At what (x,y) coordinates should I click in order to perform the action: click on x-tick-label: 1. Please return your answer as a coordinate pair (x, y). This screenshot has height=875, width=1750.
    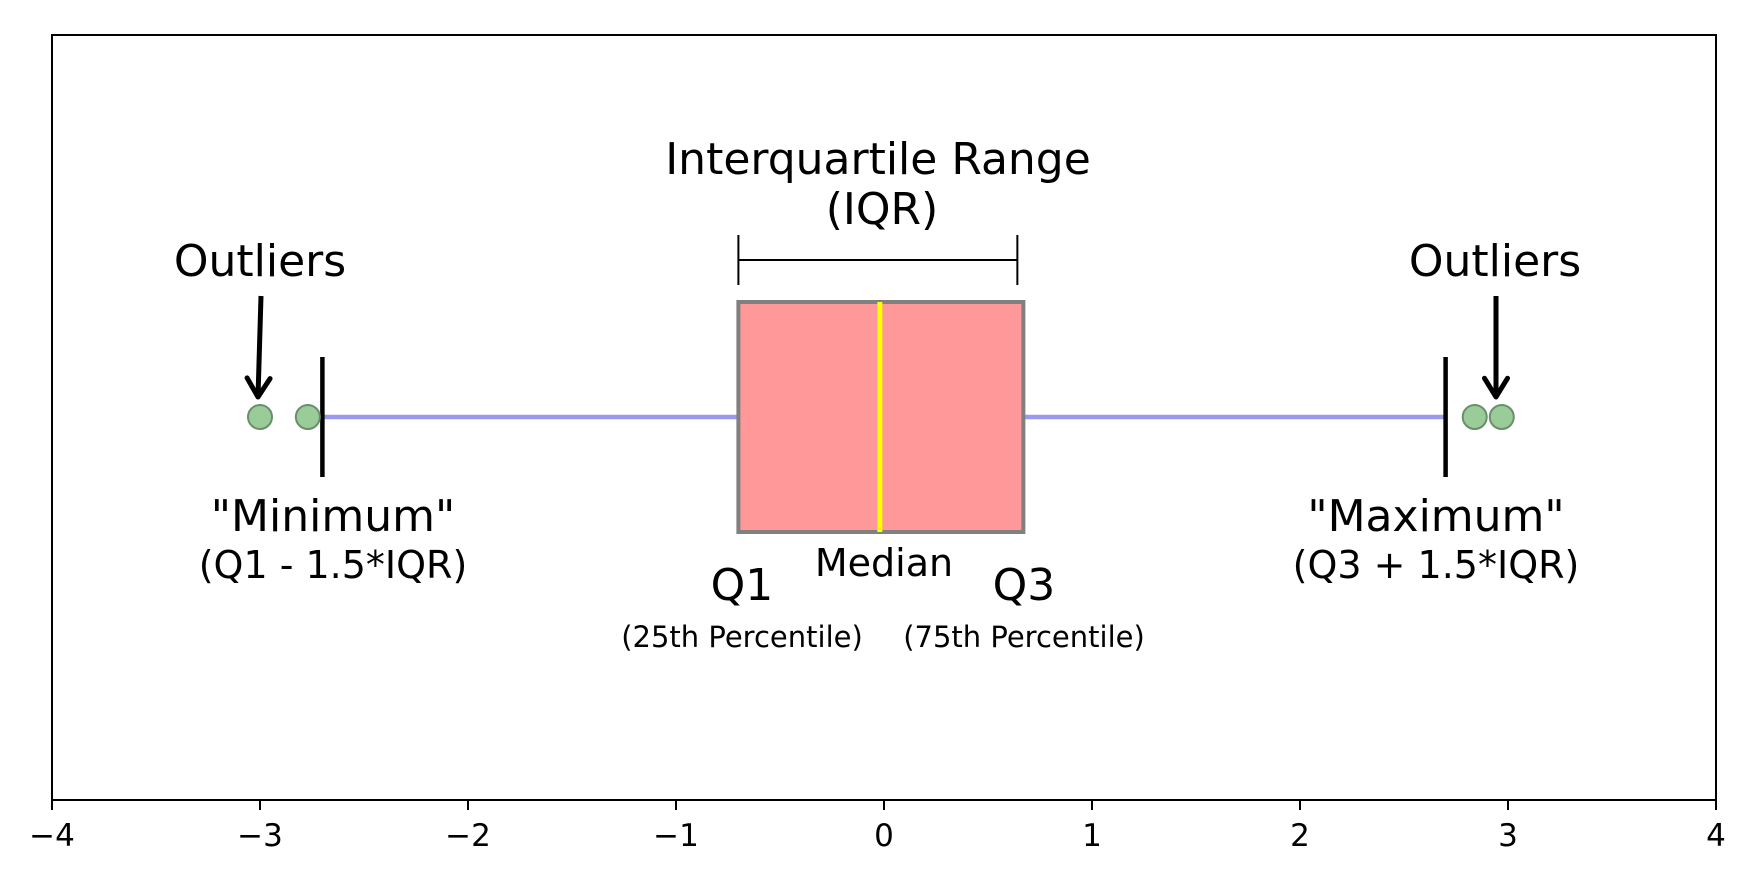
    Looking at the image, I should click on (1092, 836).